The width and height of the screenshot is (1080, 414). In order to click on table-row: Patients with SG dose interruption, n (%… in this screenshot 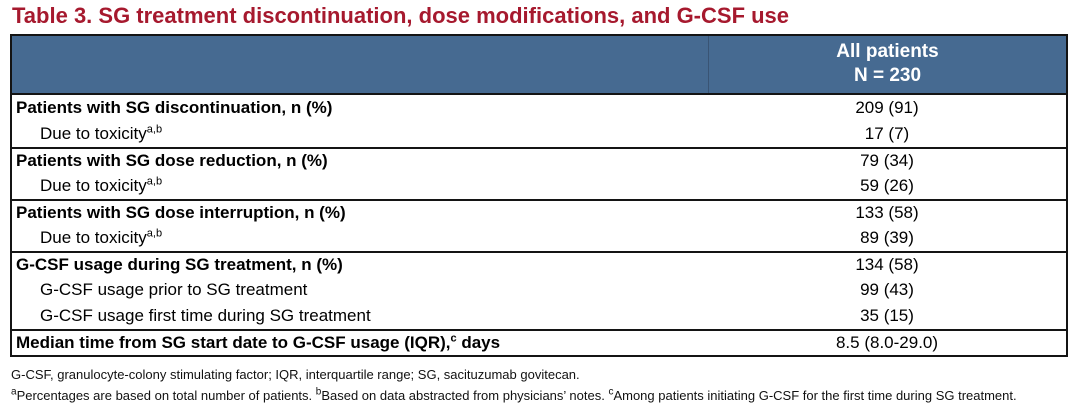, I will do `click(539, 212)`.